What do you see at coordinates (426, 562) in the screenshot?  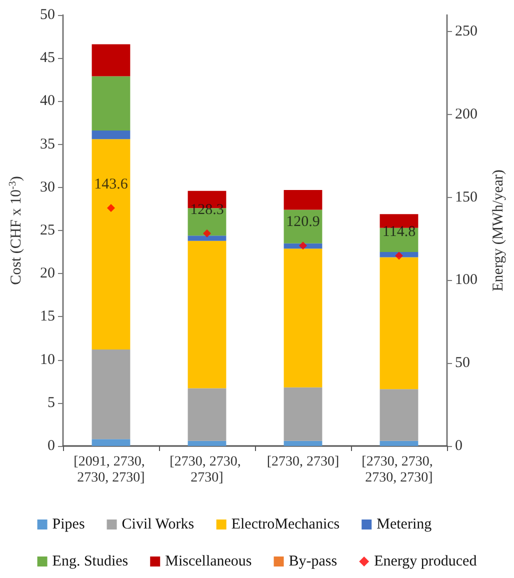 I see `legend-label: Energy produced` at bounding box center [426, 562].